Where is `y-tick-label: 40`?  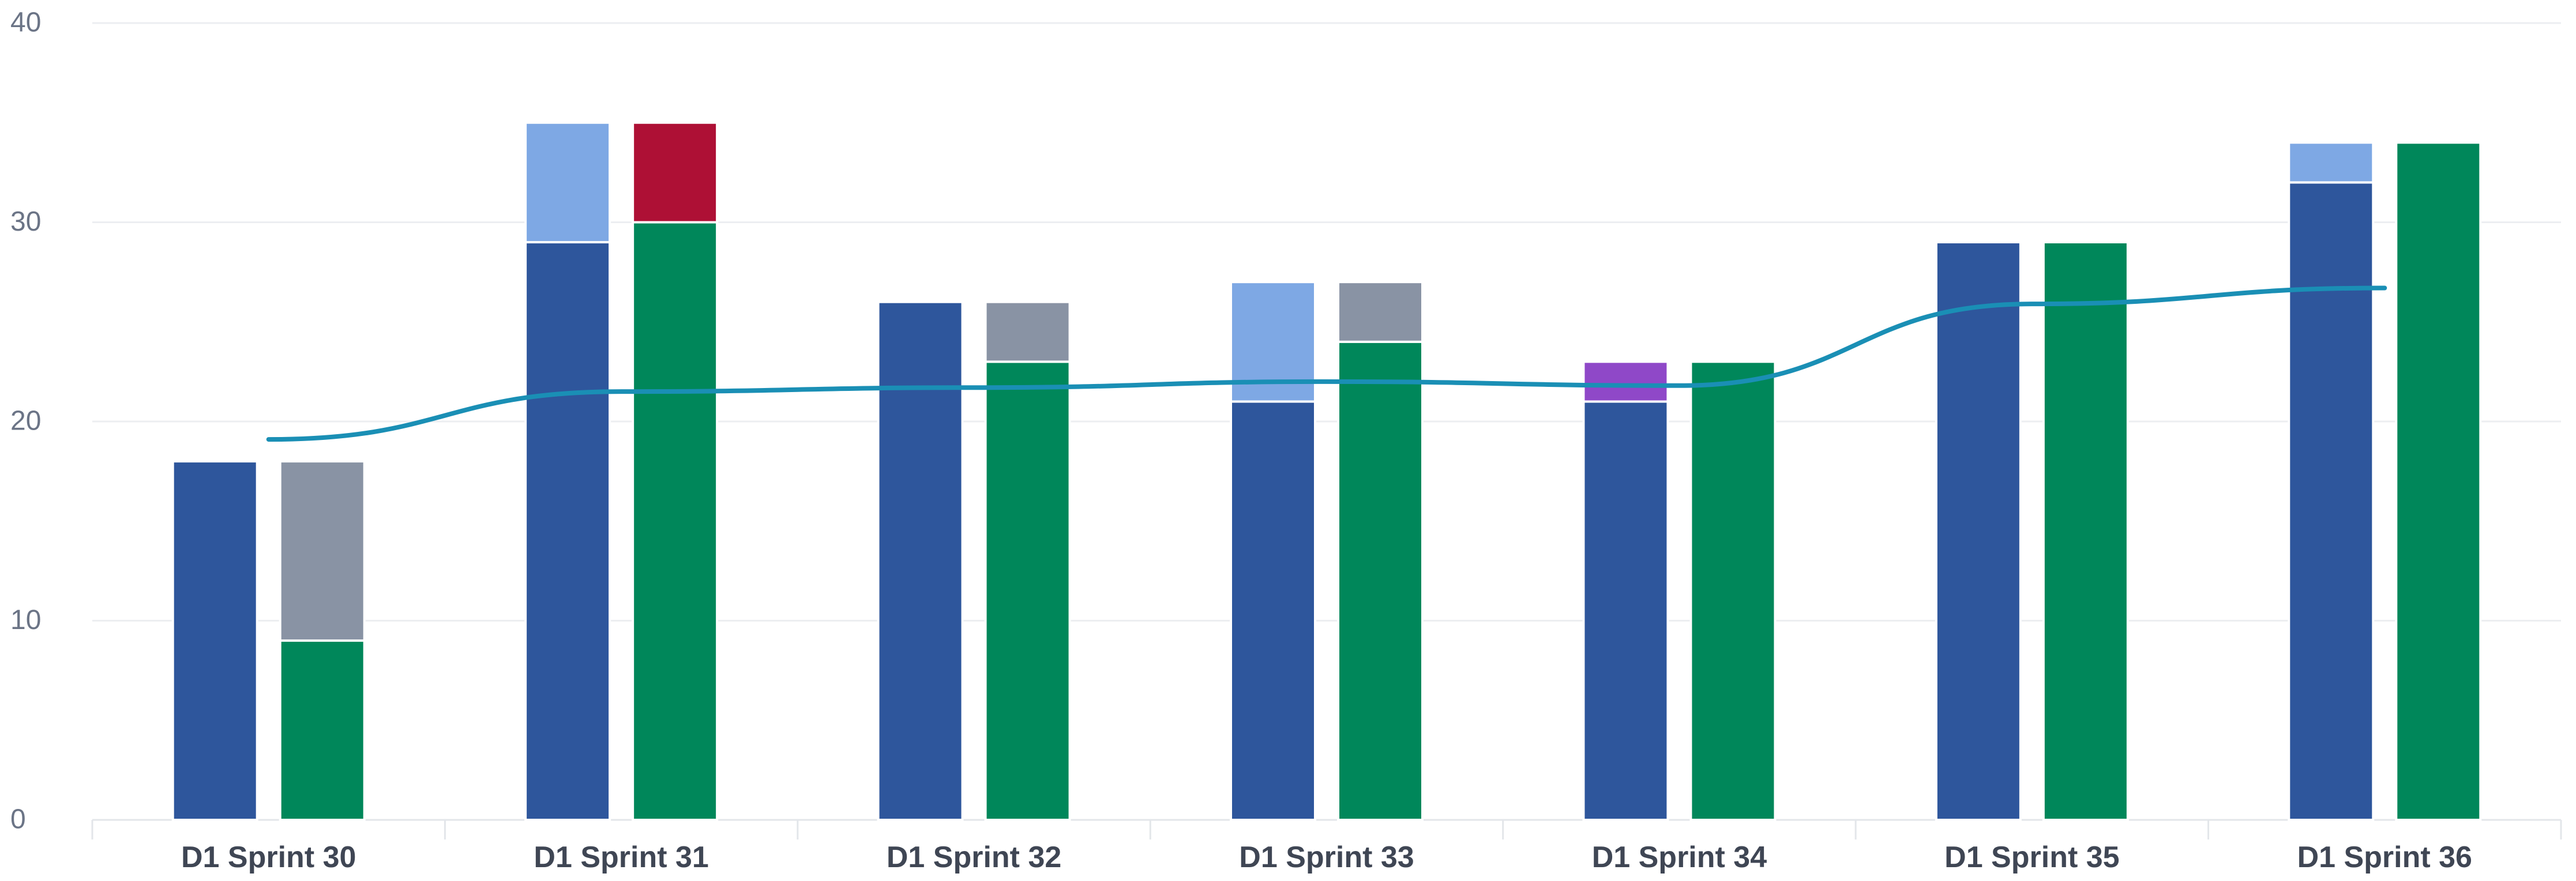
y-tick-label: 40 is located at coordinates (25, 22).